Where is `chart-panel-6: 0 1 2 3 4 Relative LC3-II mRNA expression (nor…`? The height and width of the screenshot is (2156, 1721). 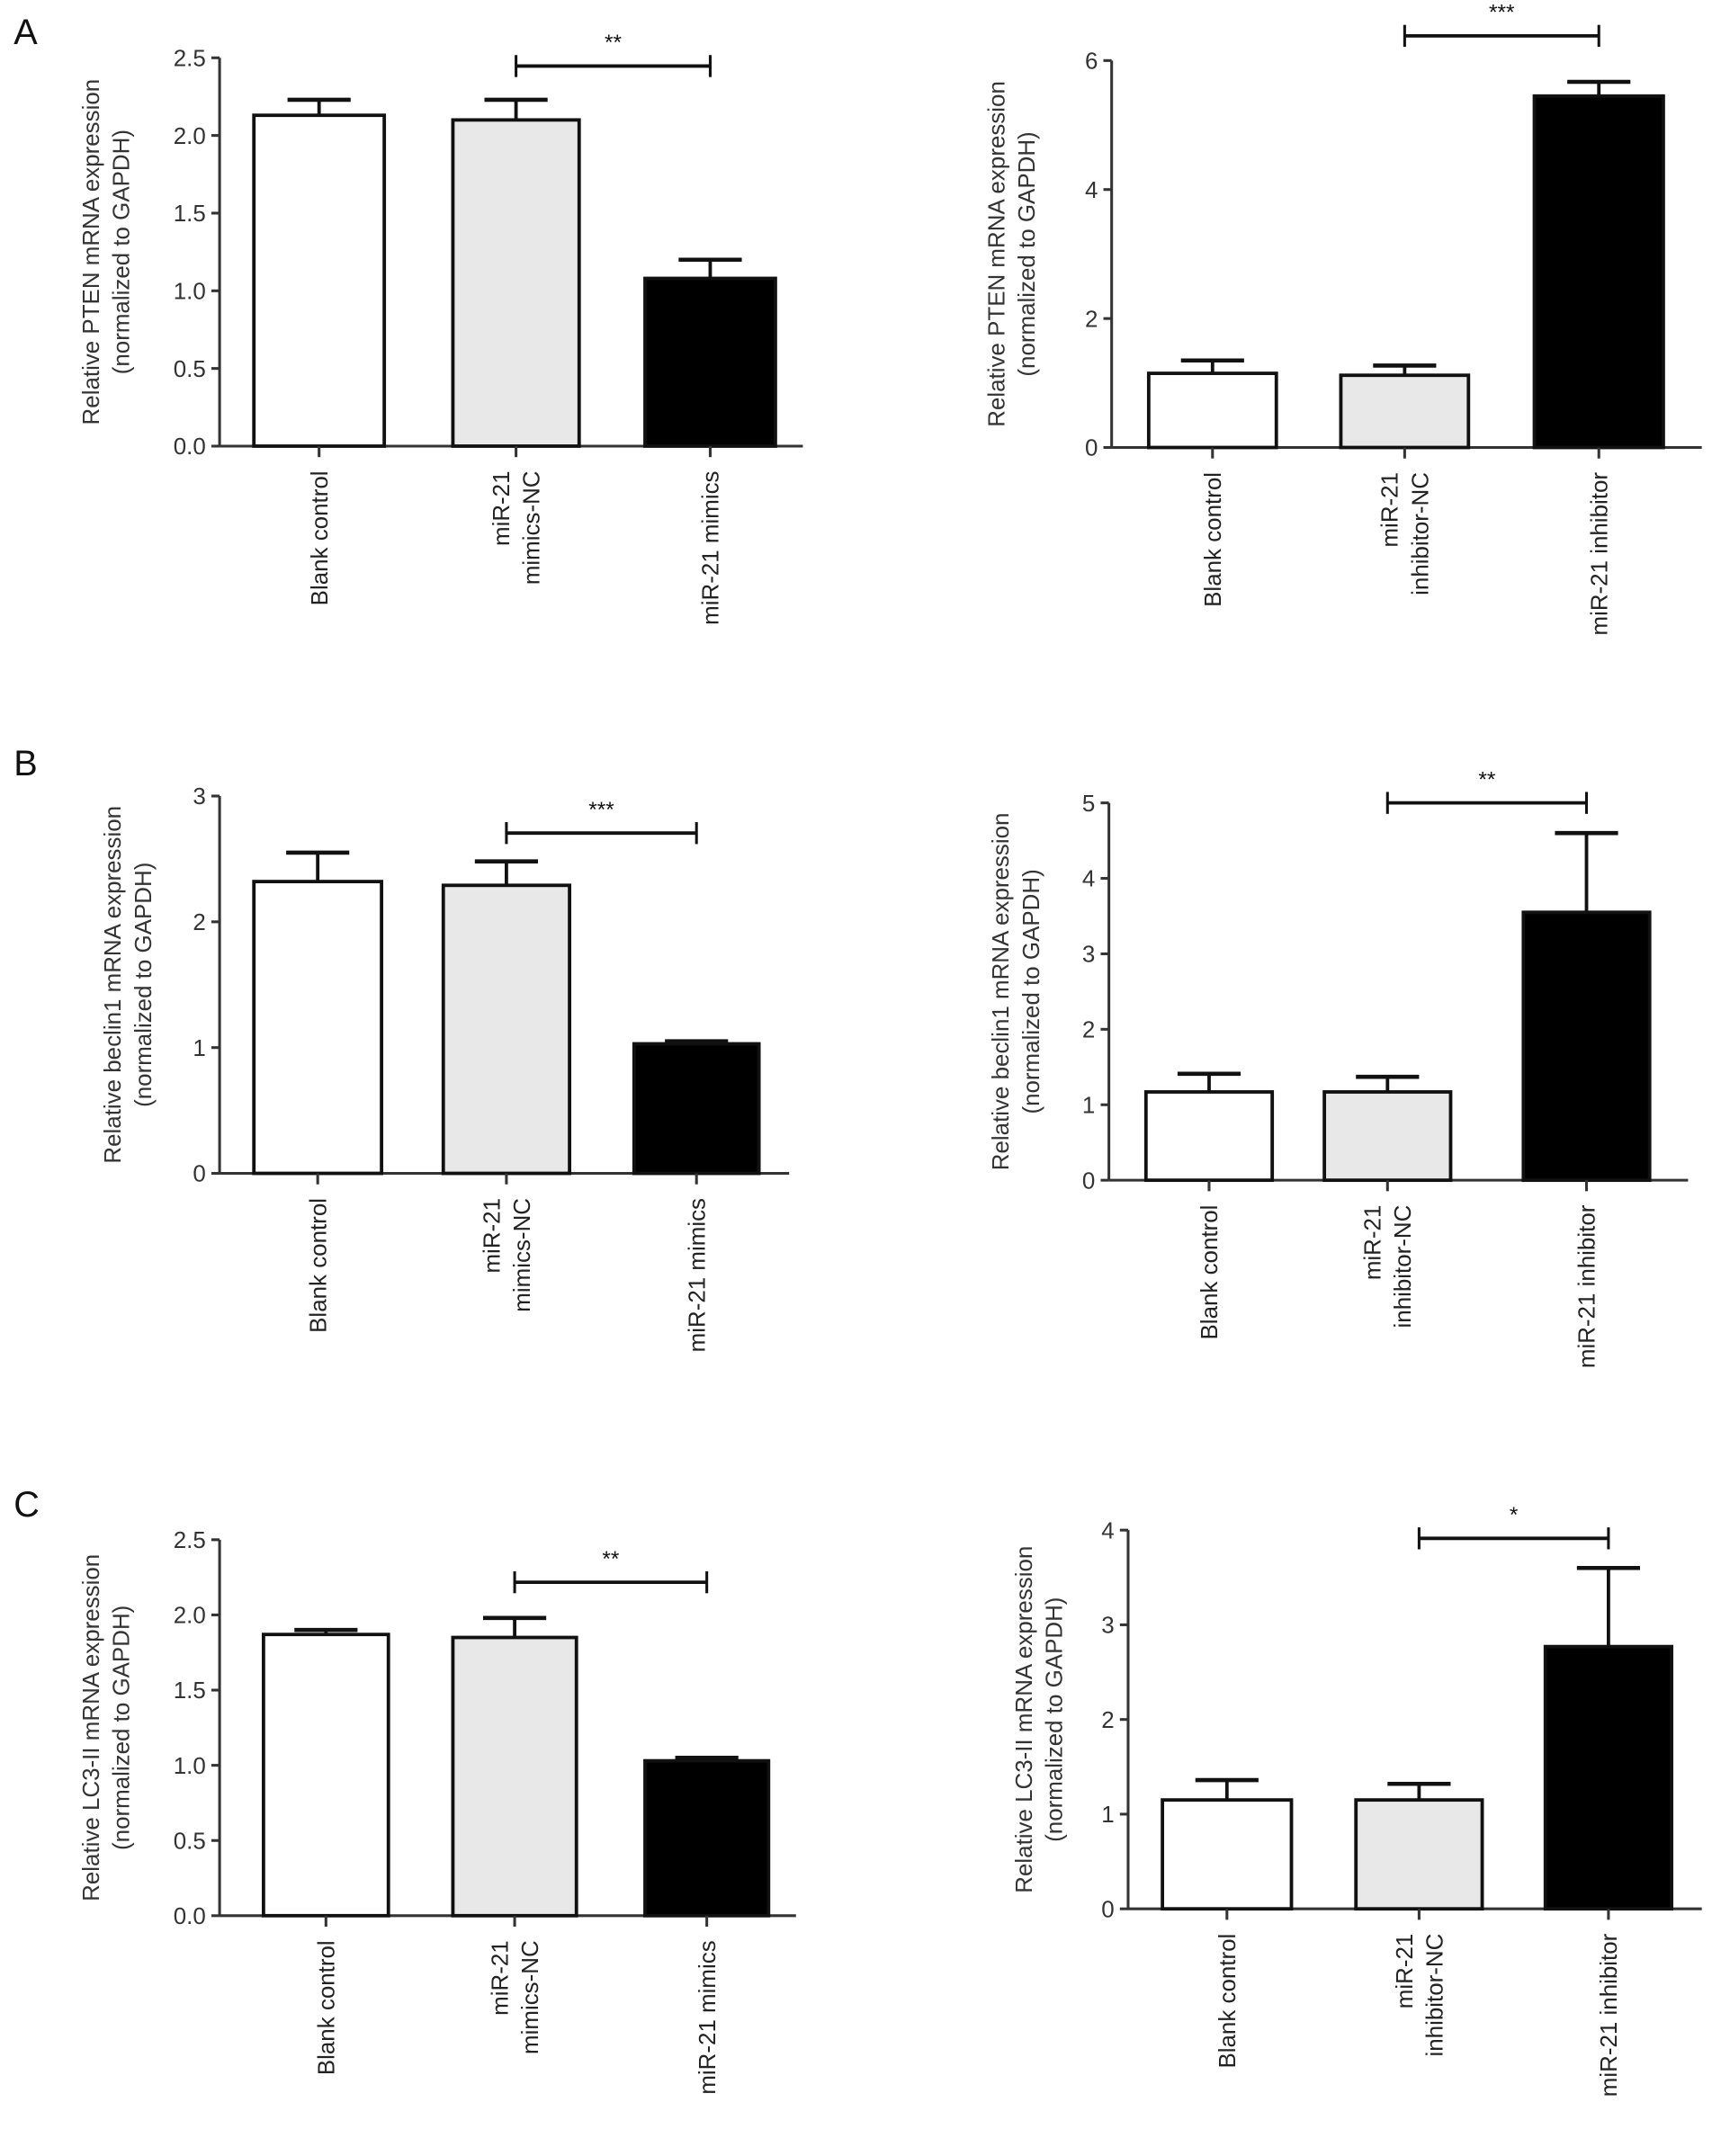
chart-panel-6: 0 1 2 3 4 Relative LC3-II mRNA expression (nor… is located at coordinates (1357, 1800).